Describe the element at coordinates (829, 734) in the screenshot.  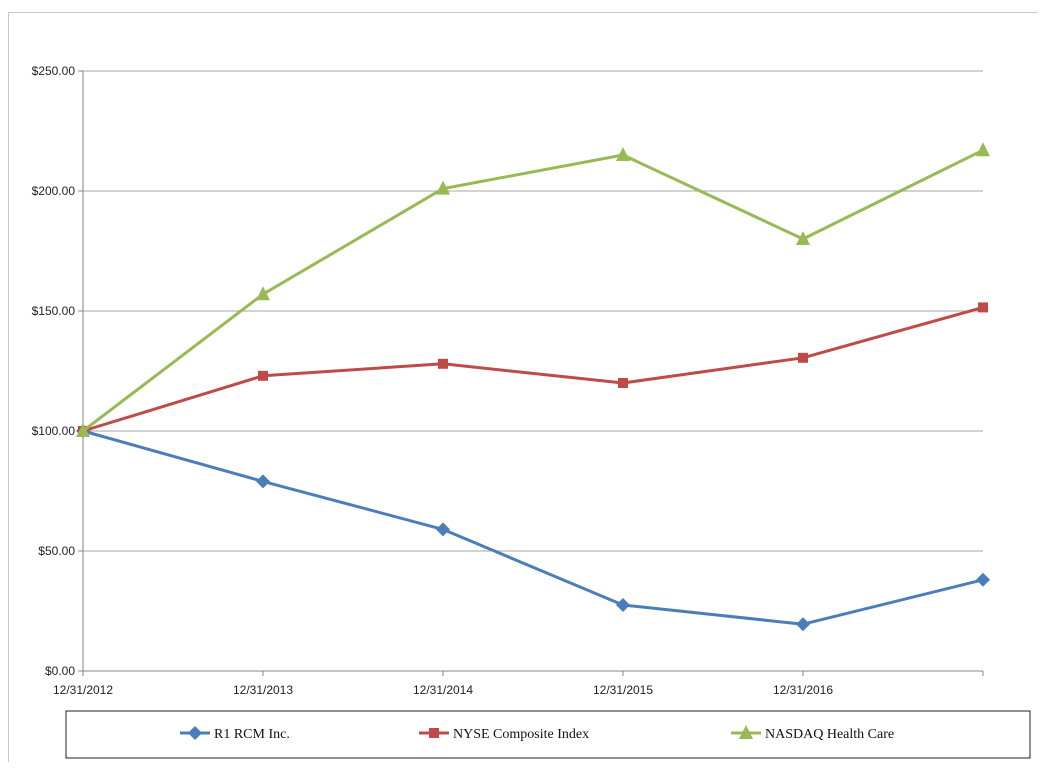
I see `legend-label: NASDAQ Health Care` at that location.